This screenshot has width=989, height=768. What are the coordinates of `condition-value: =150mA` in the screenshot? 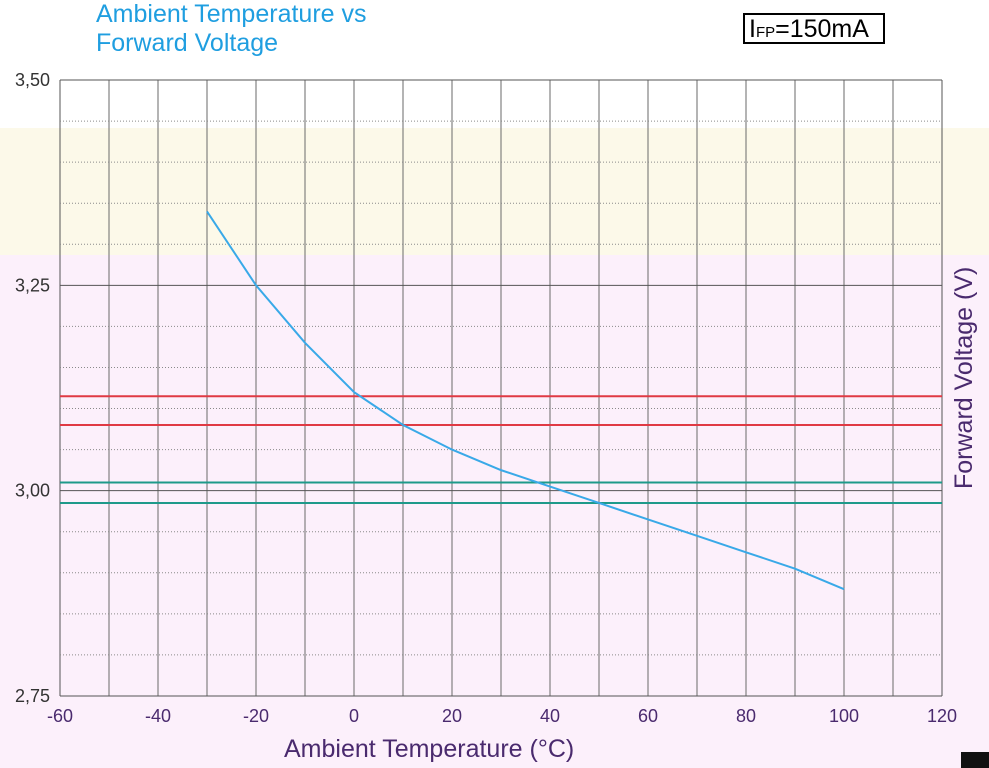 It's located at (822, 29).